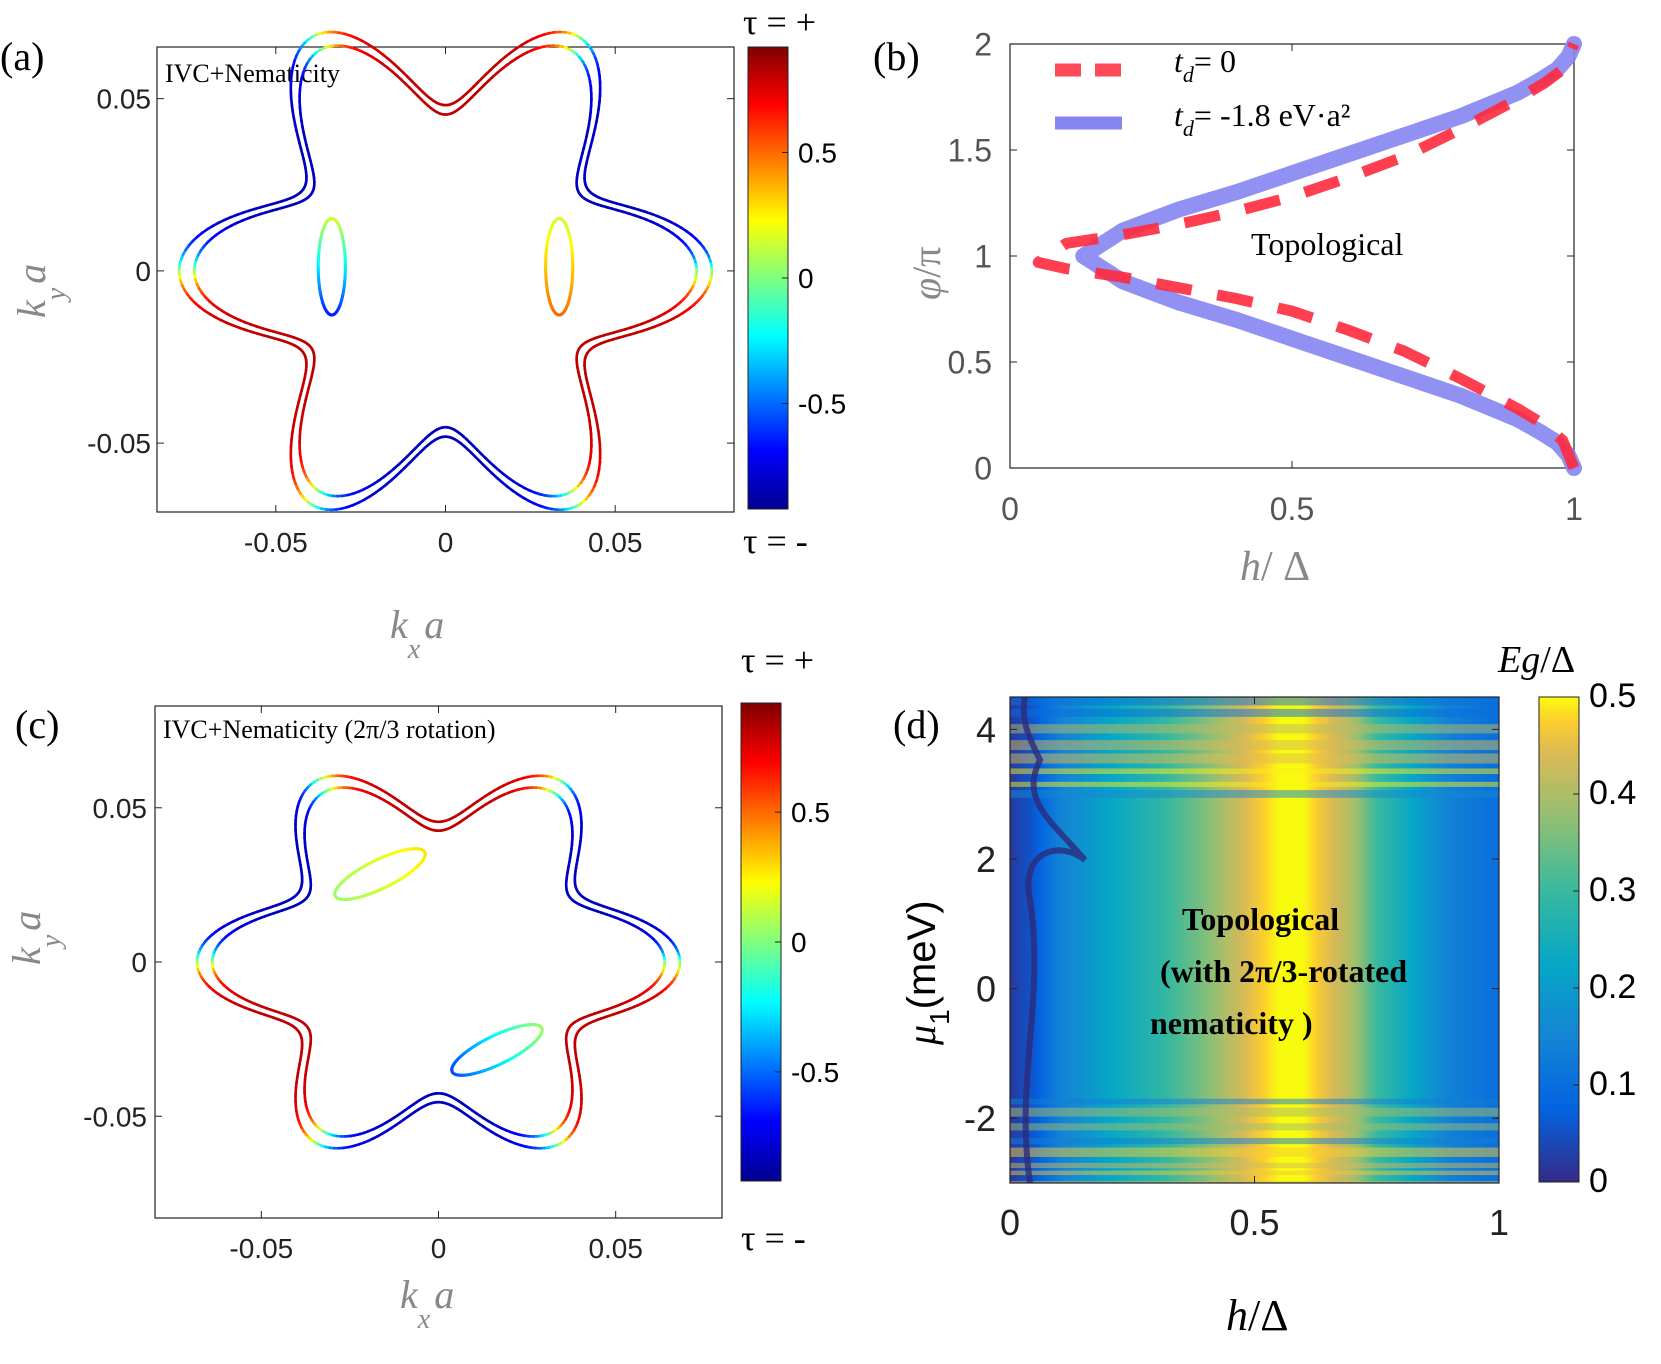  What do you see at coordinates (399, 624) in the screenshot?
I see `x-label-main-a: k` at bounding box center [399, 624].